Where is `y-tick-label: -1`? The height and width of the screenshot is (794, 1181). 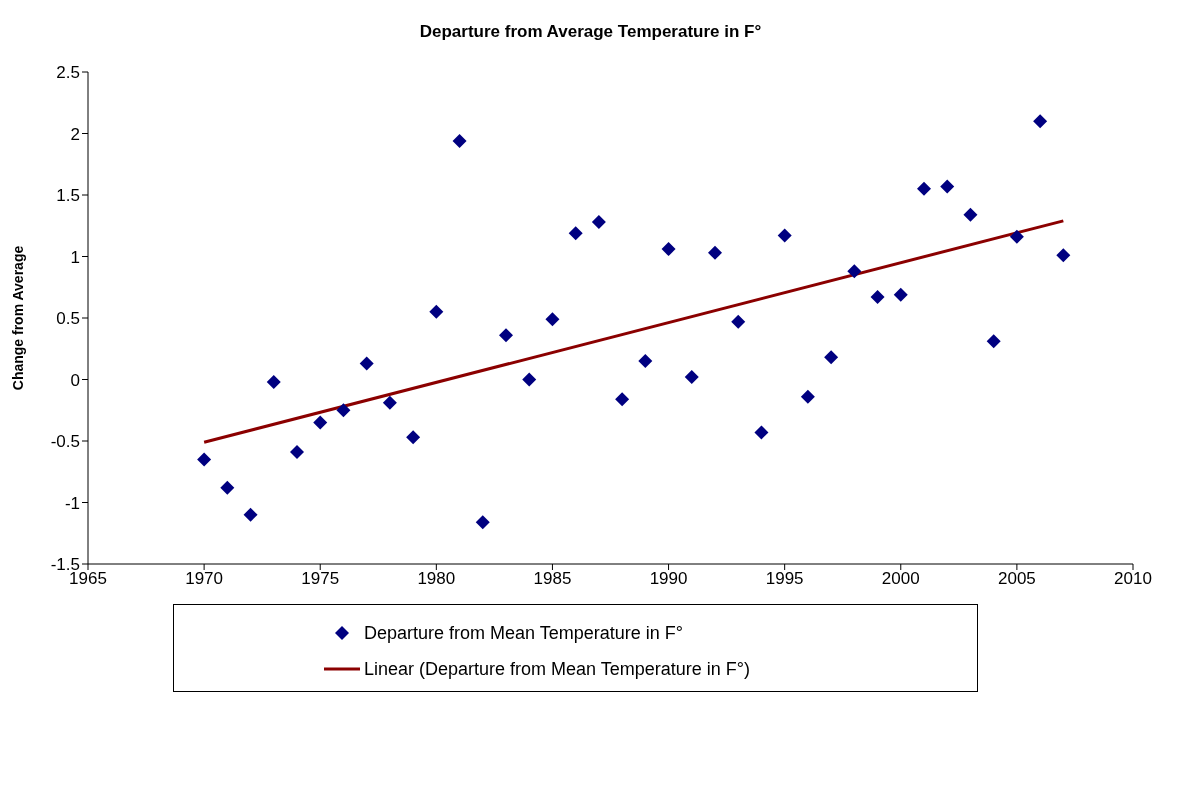
y-tick-label: -1 is located at coordinates (72, 503).